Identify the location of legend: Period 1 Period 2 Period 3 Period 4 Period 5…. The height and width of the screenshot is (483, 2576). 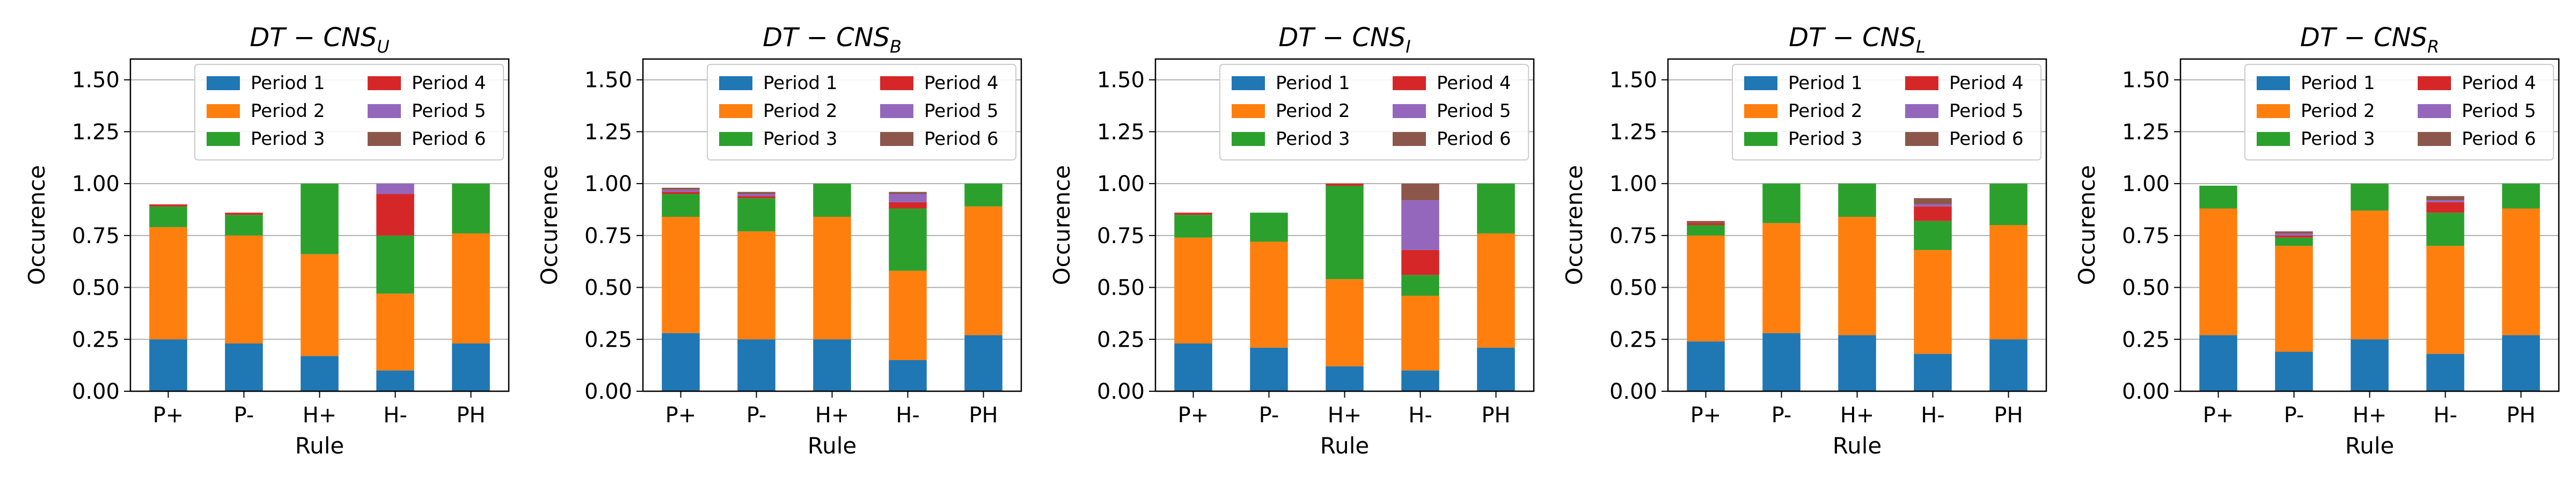
(1374, 112).